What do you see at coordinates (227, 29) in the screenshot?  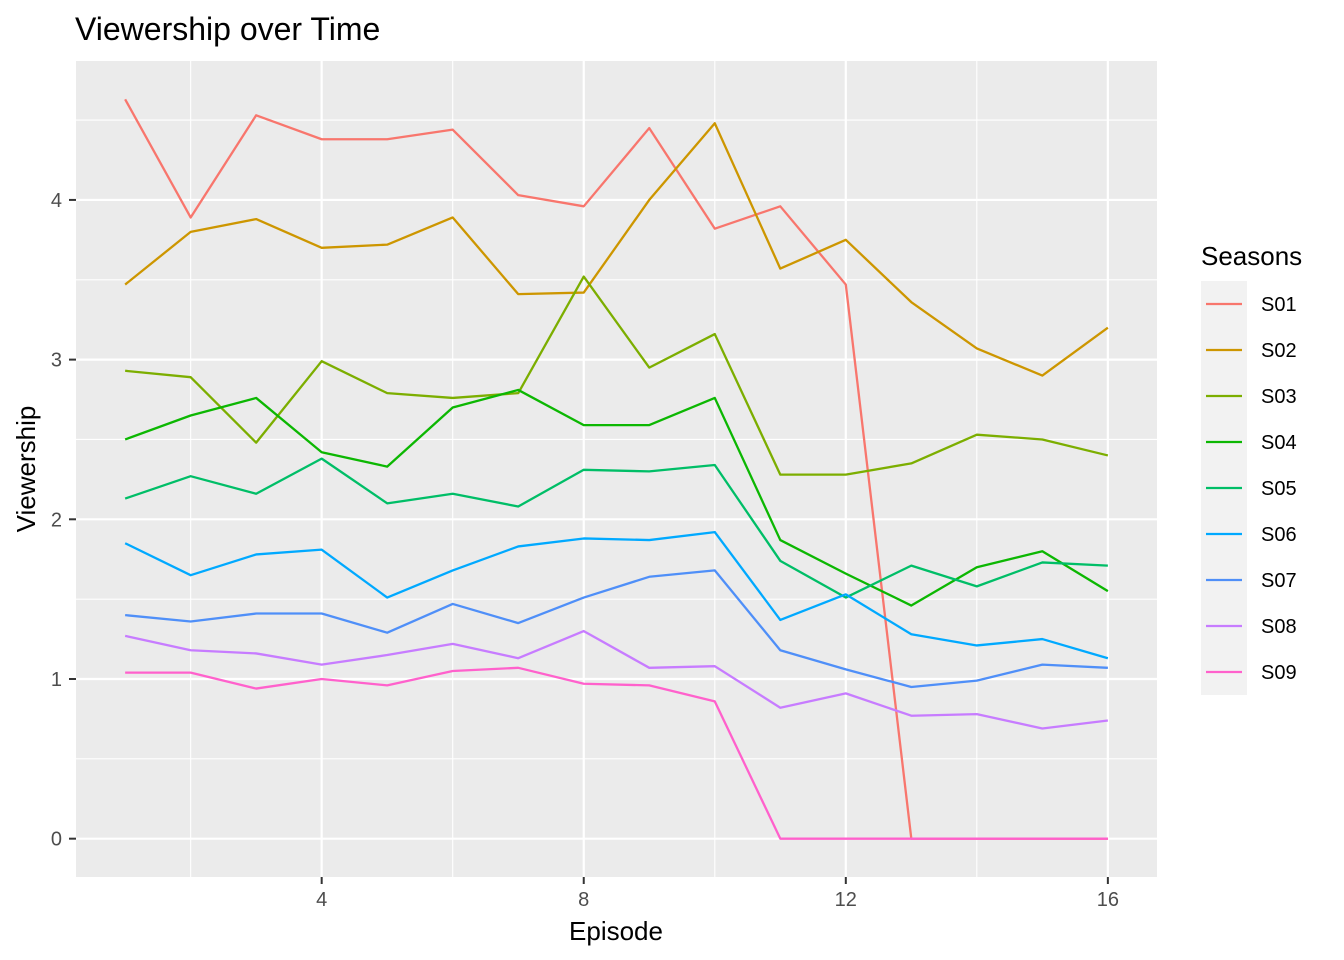 I see `chart-title: Viewership over Time` at bounding box center [227, 29].